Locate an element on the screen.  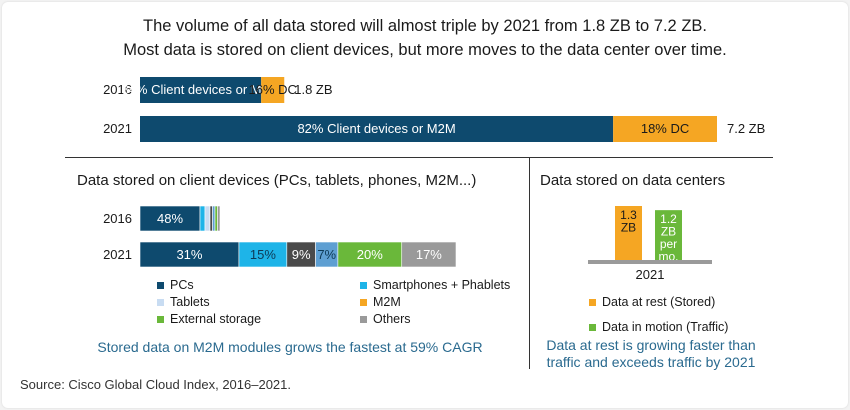
legend-others: Others is located at coordinates (385, 319).